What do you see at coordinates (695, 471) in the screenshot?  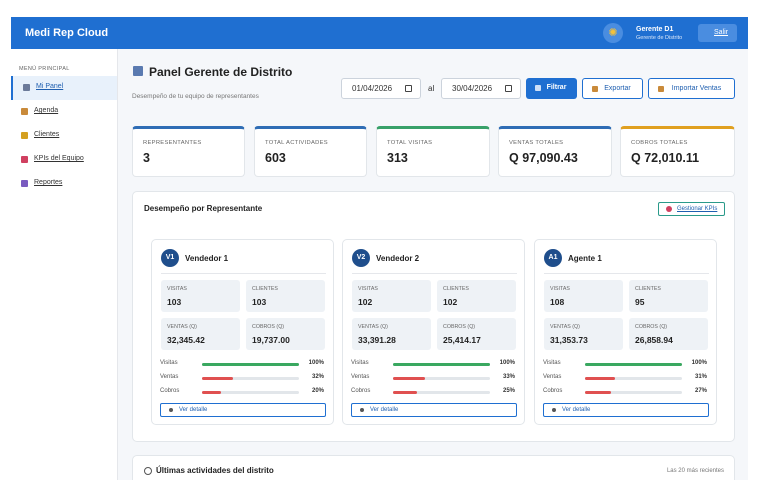 I see `recent-note: Las 20 más recientes` at bounding box center [695, 471].